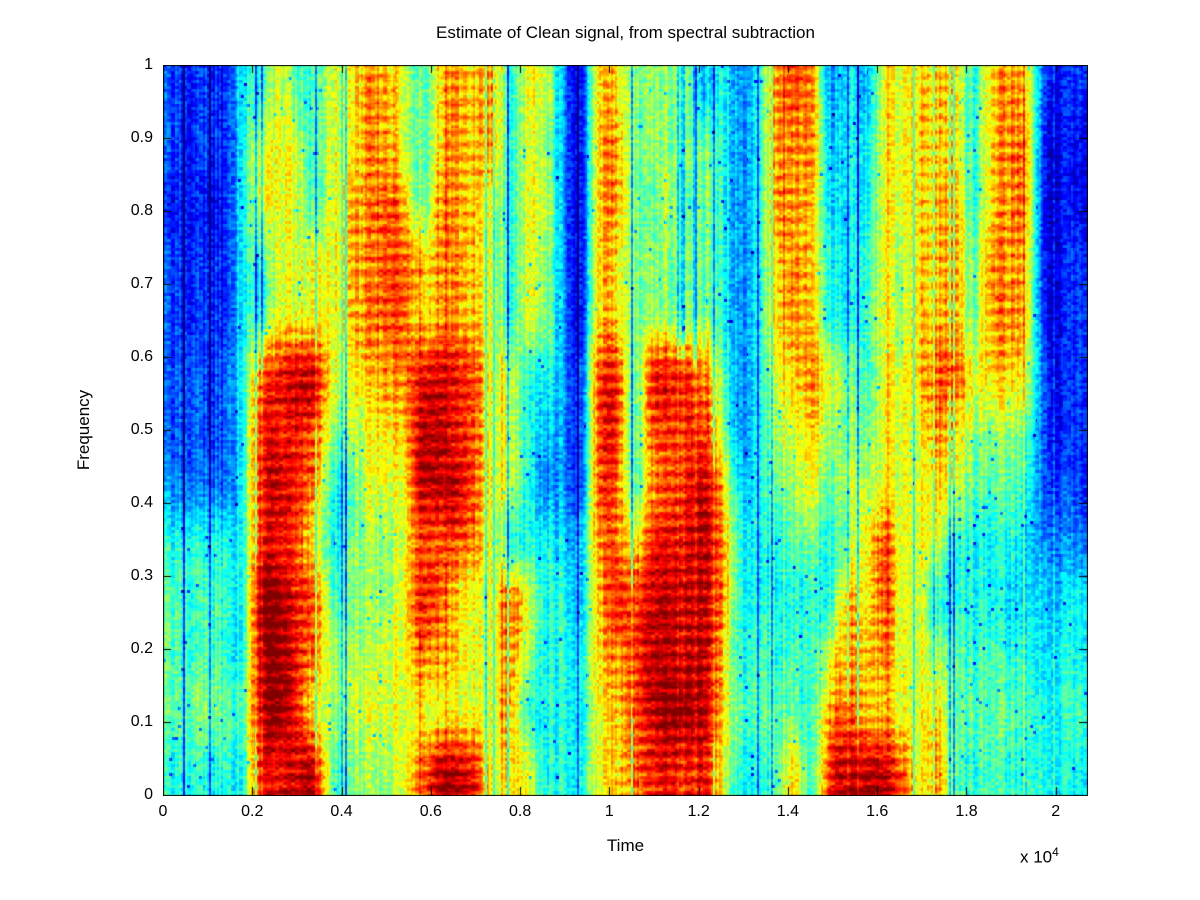 Image resolution: width=1200 pixels, height=900 pixels. What do you see at coordinates (141, 721) in the screenshot?
I see `y-tick-label: 0.1` at bounding box center [141, 721].